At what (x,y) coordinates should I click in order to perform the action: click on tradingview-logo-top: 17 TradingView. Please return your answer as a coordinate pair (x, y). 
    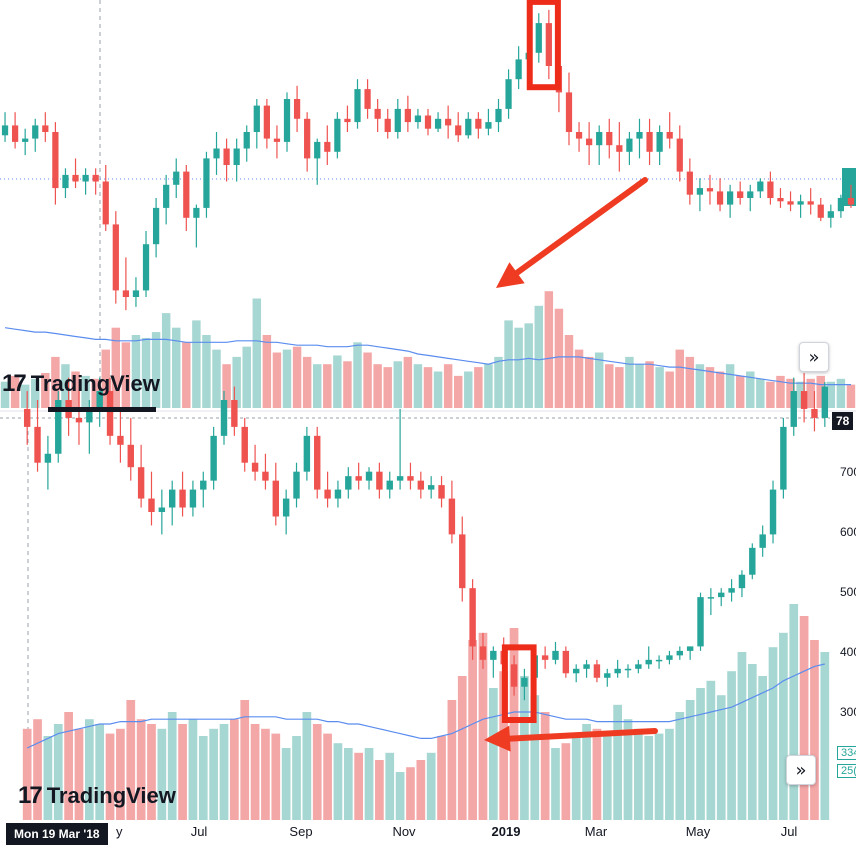
    Looking at the image, I should click on (81, 384).